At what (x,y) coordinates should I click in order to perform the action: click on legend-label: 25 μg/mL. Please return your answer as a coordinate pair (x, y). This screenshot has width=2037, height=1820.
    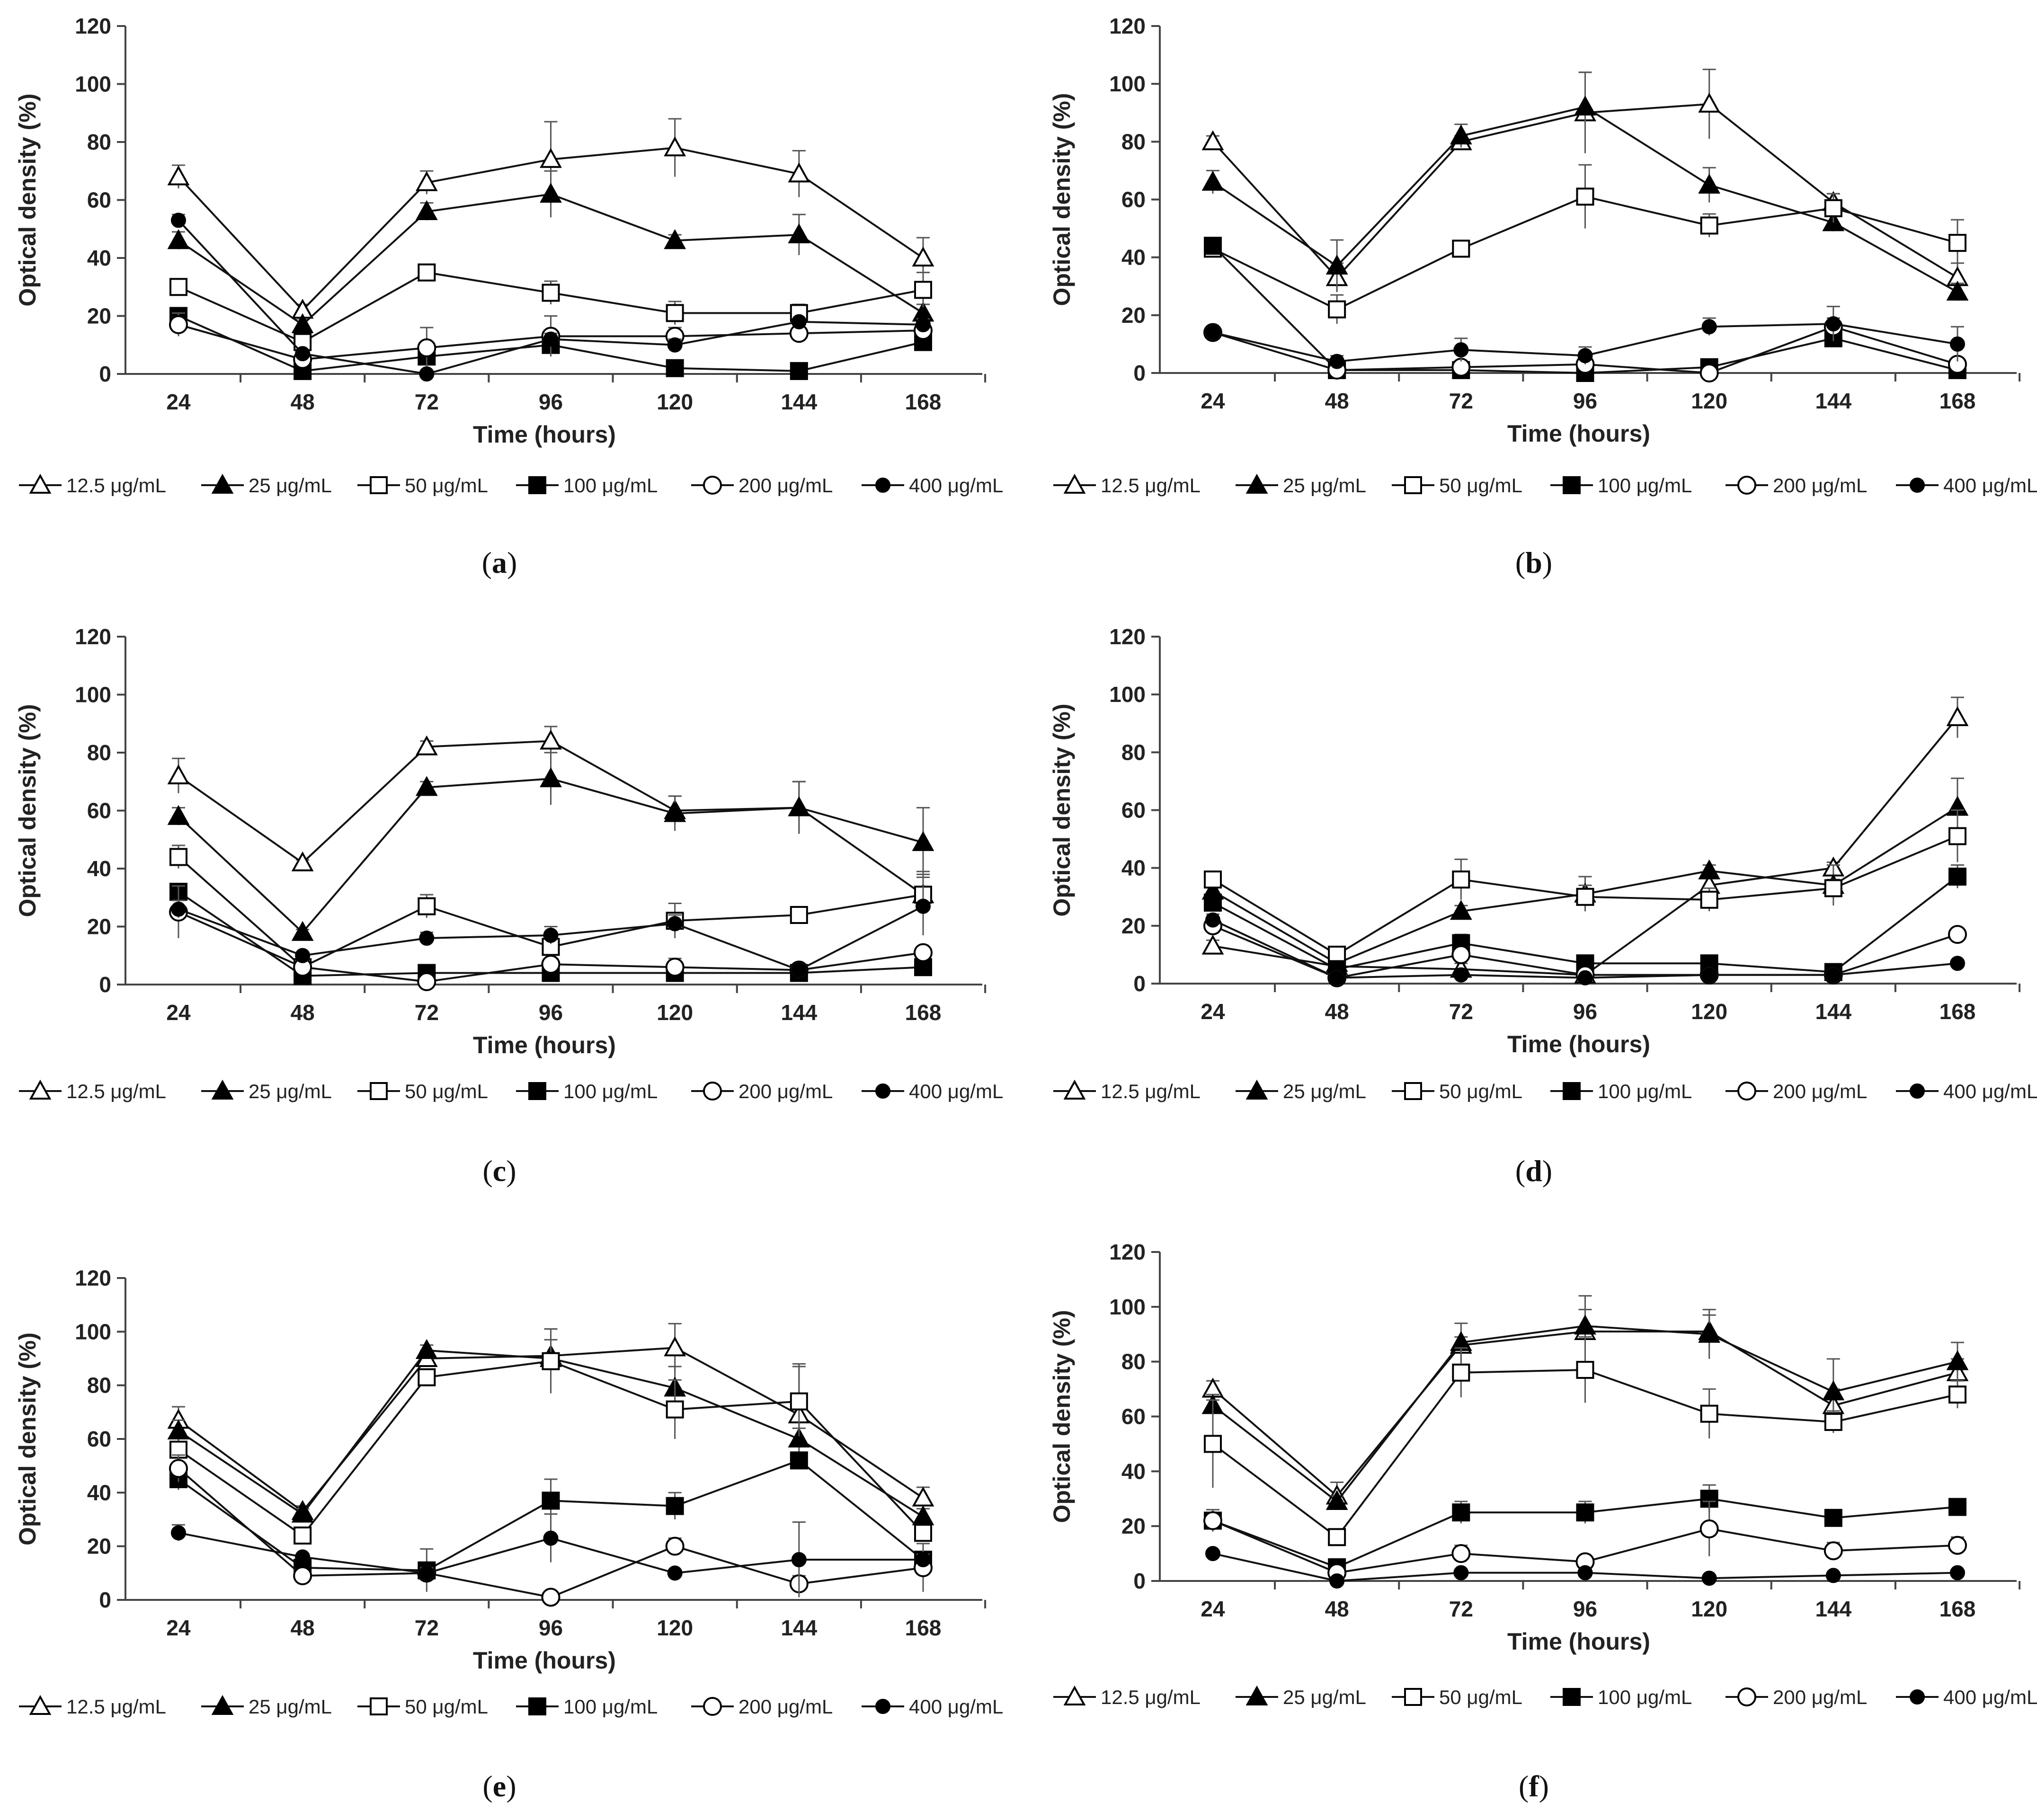
    Looking at the image, I should click on (1324, 1091).